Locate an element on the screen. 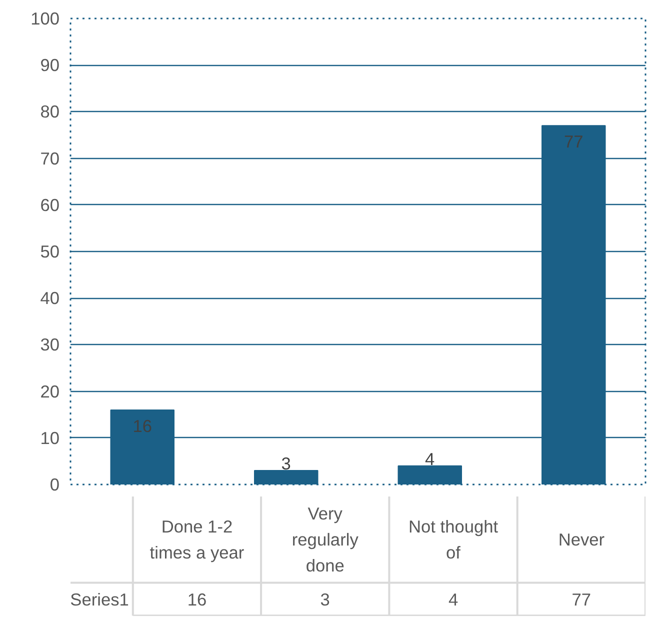  data-label: 4 is located at coordinates (453, 600).